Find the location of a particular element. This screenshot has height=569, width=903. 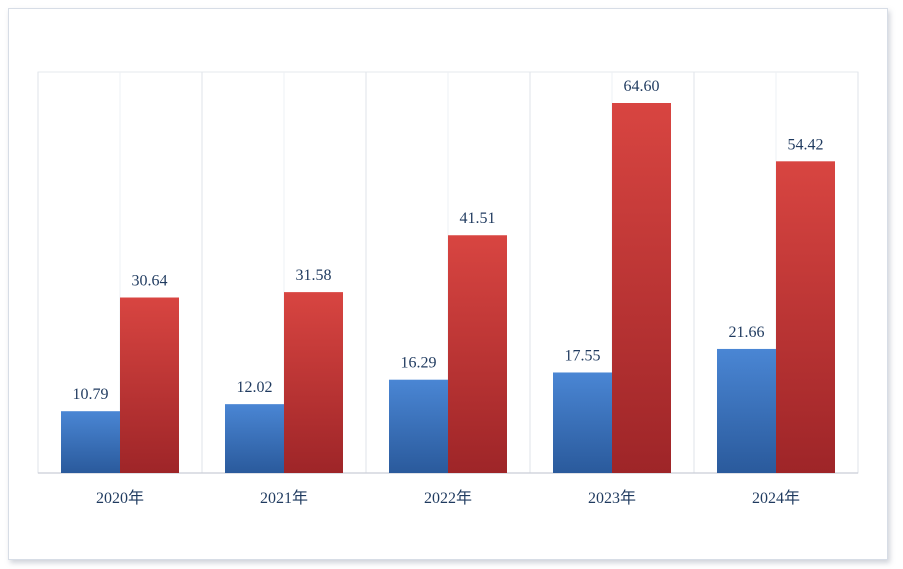

data-label: 41.51 is located at coordinates (478, 218).